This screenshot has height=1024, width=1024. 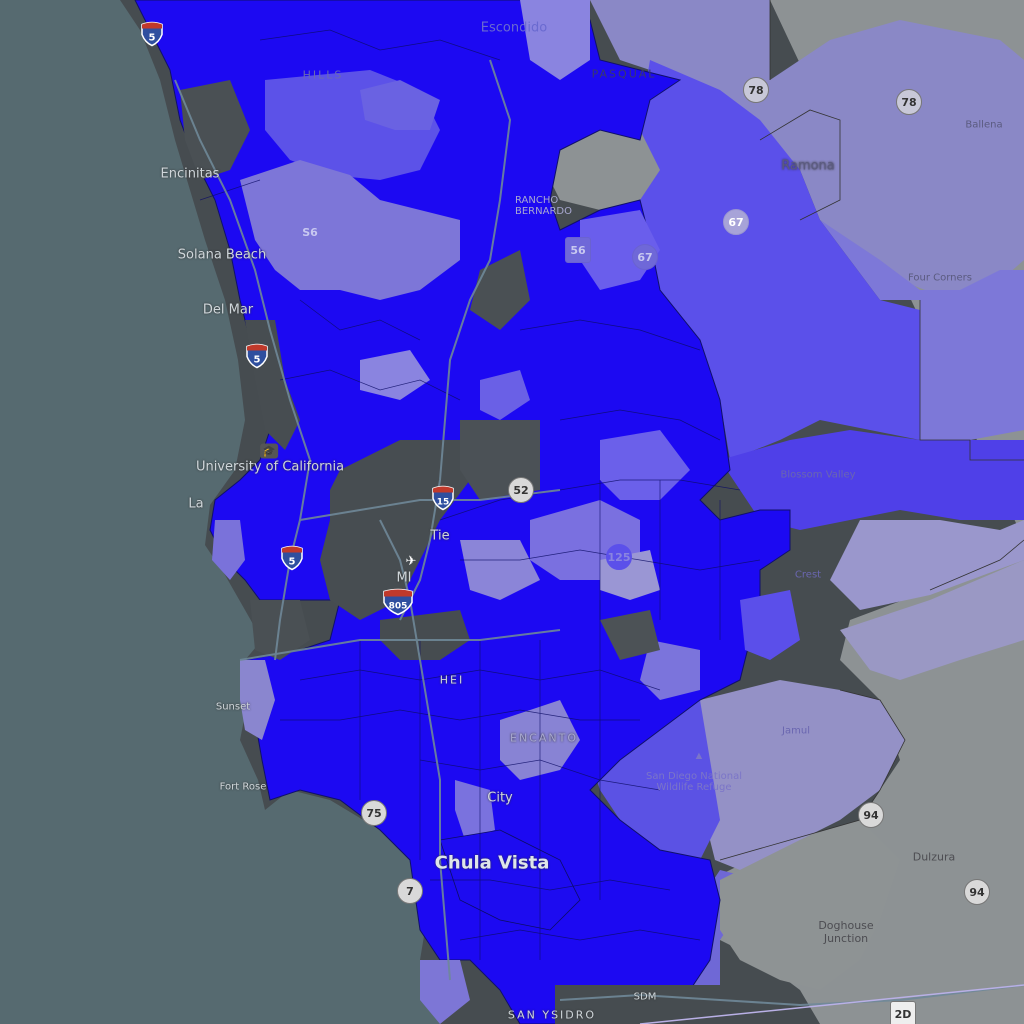 What do you see at coordinates (846, 932) in the screenshot?
I see `label-doghouse-junction: Doghouse Junction` at bounding box center [846, 932].